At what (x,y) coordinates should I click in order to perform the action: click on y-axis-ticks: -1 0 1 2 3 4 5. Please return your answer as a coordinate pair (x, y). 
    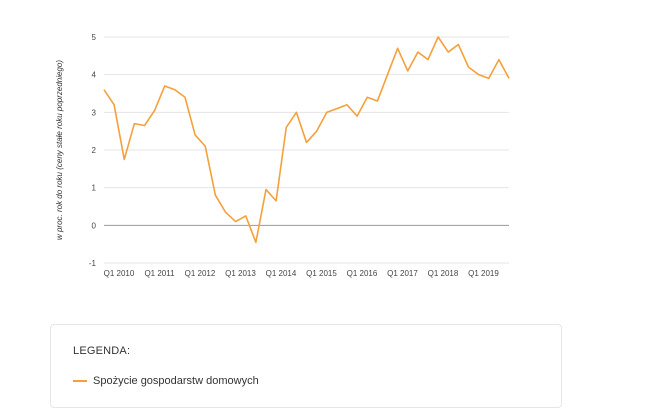
    Looking at the image, I should click on (93, 150).